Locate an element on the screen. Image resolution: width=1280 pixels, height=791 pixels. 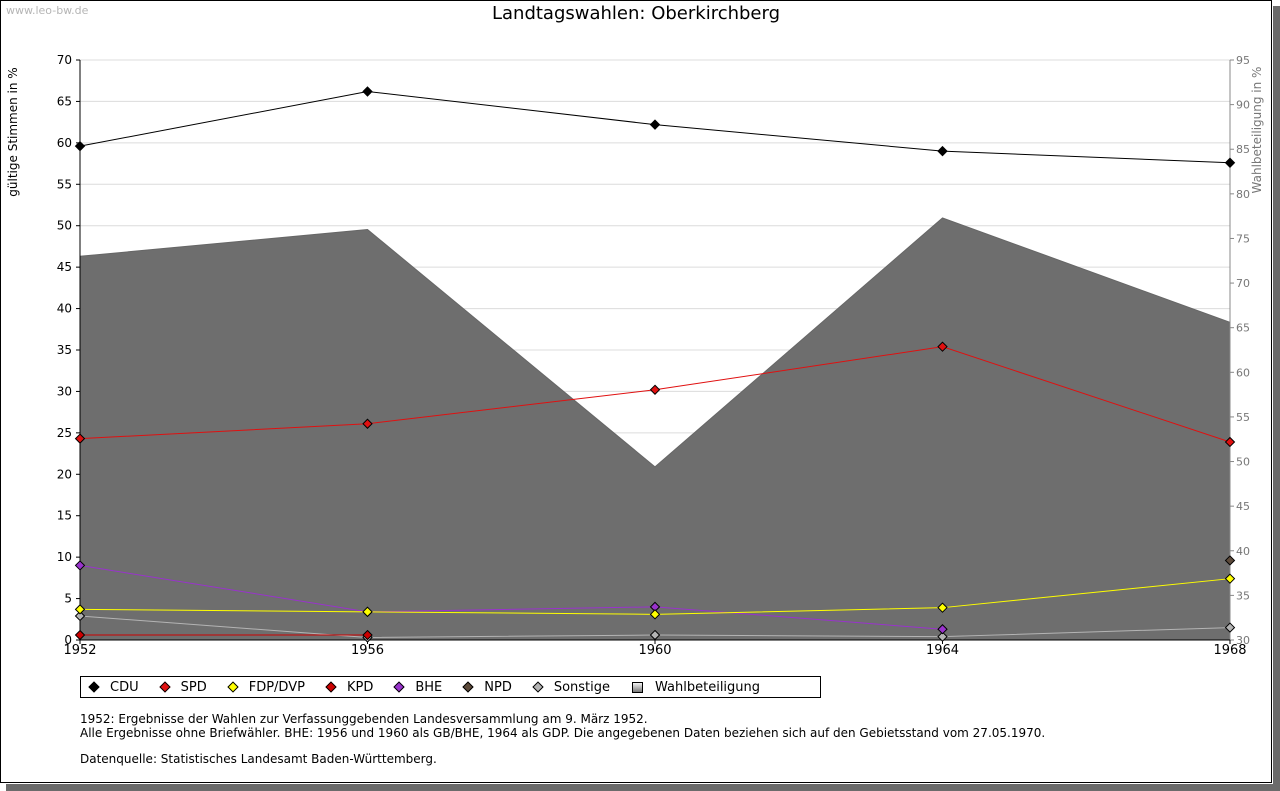
y-tick-label: 45 is located at coordinates (64, 267).